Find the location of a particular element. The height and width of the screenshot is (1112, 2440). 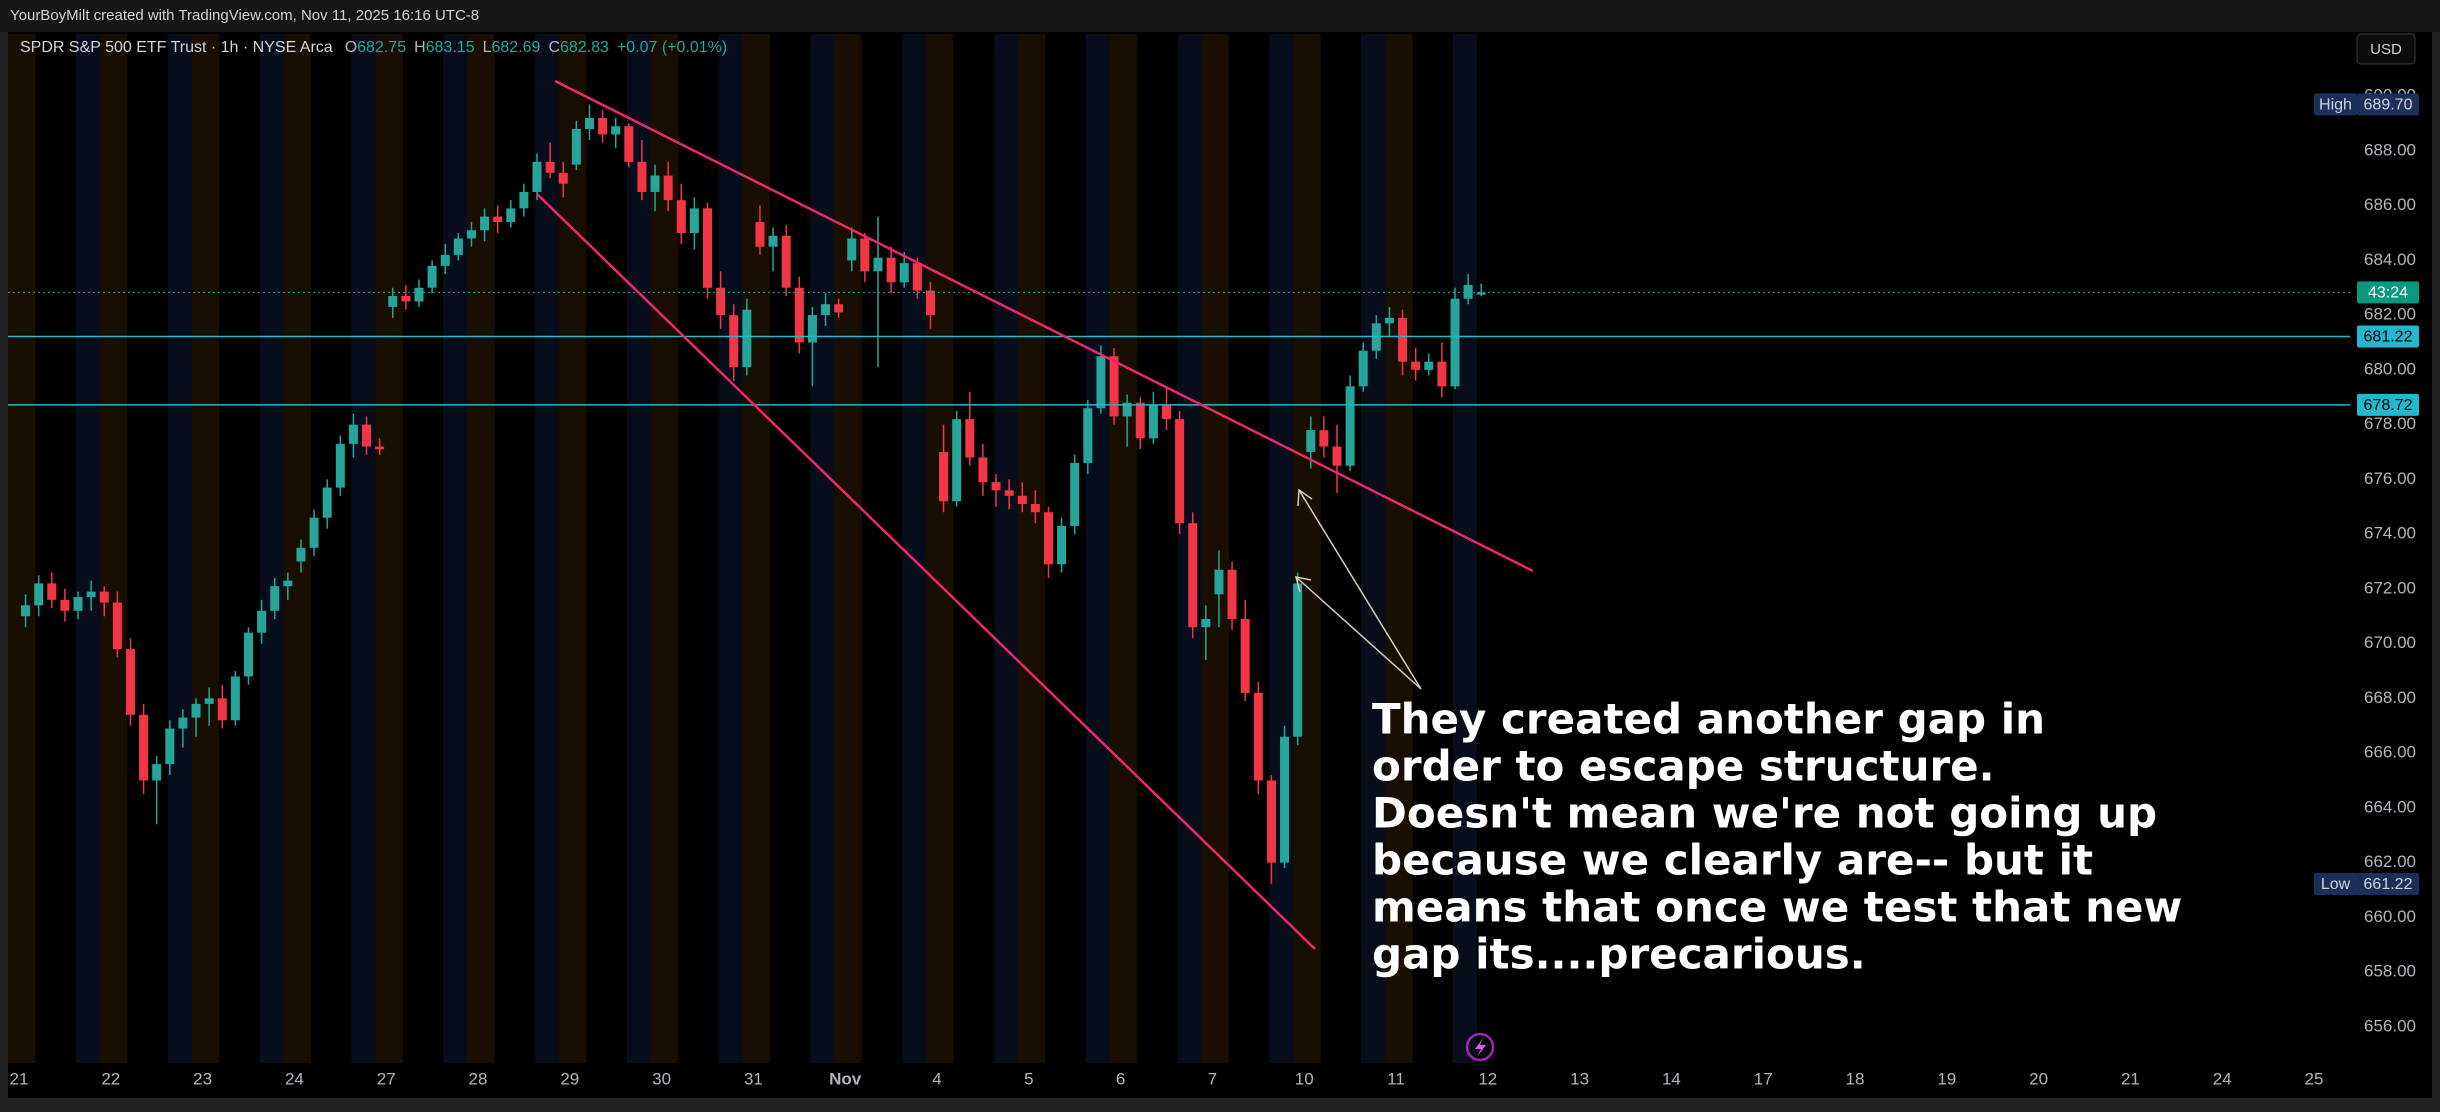

x-tick-label: 25 is located at coordinates (2314, 1078).